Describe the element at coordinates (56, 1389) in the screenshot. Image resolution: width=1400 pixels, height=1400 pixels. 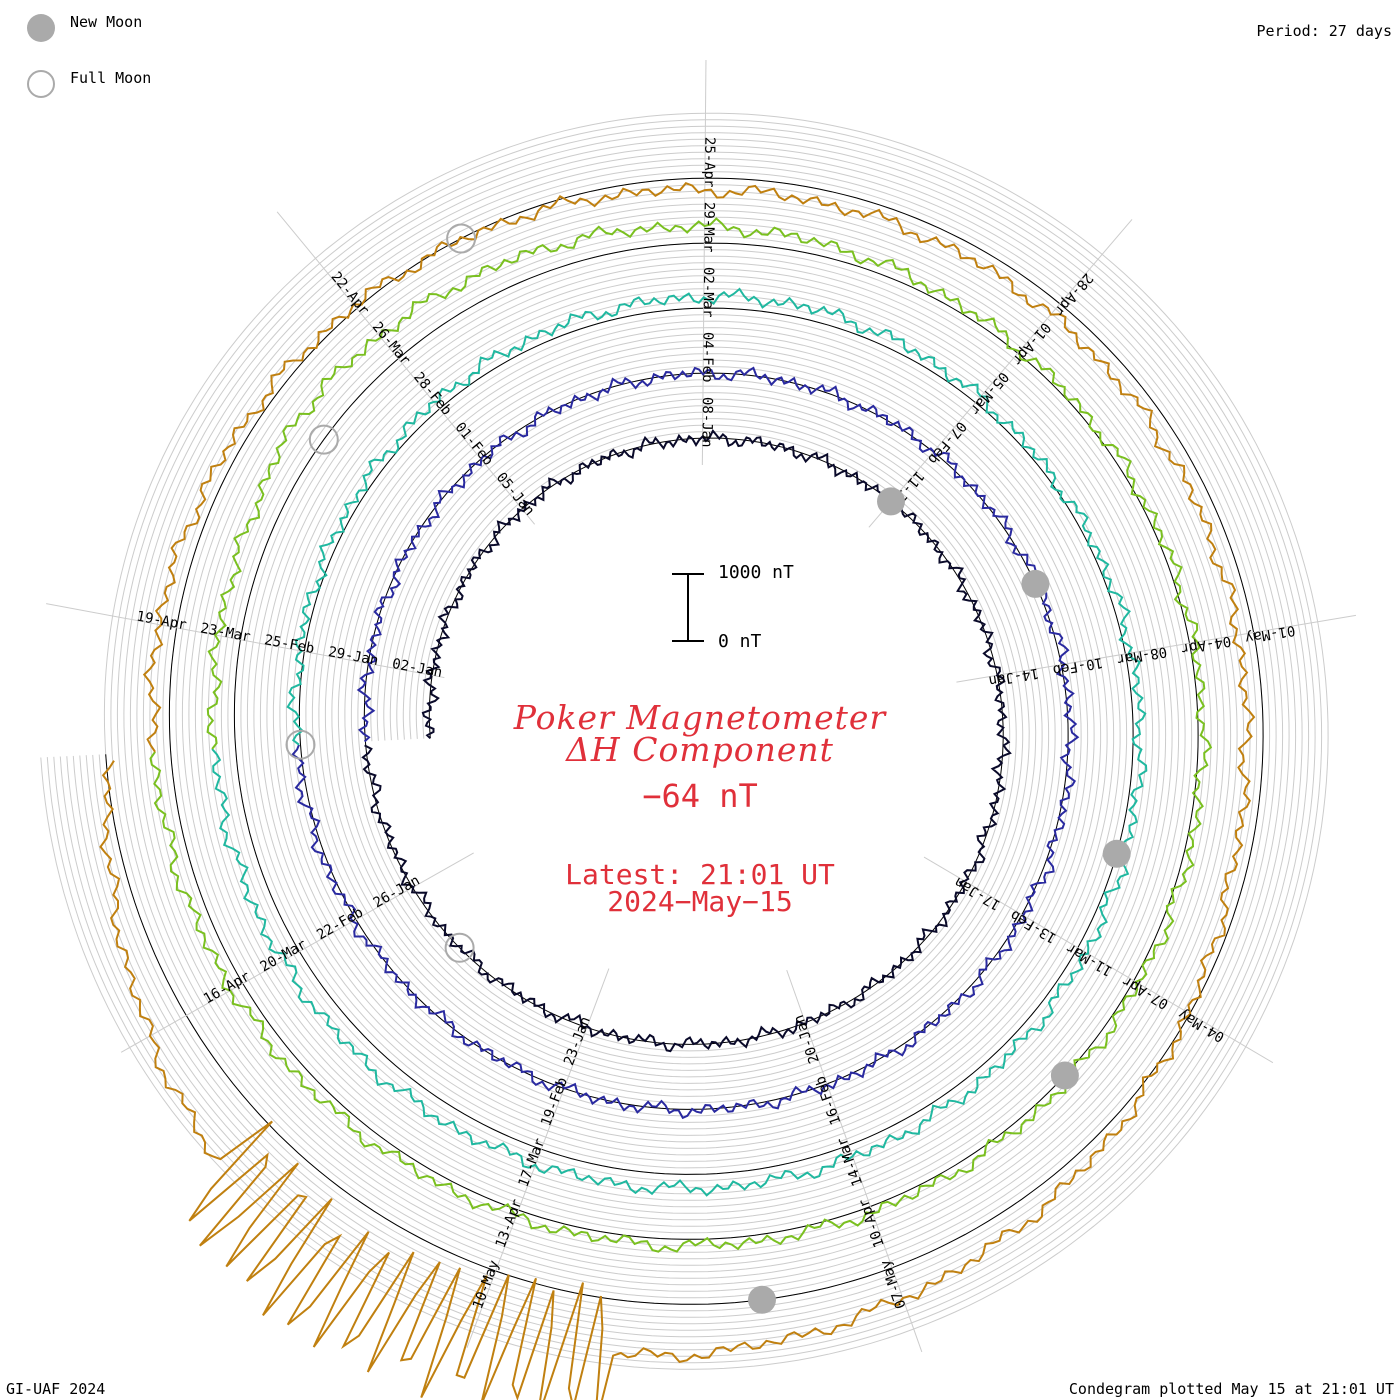
I see `credit-label: GI-UAF 2024` at that location.